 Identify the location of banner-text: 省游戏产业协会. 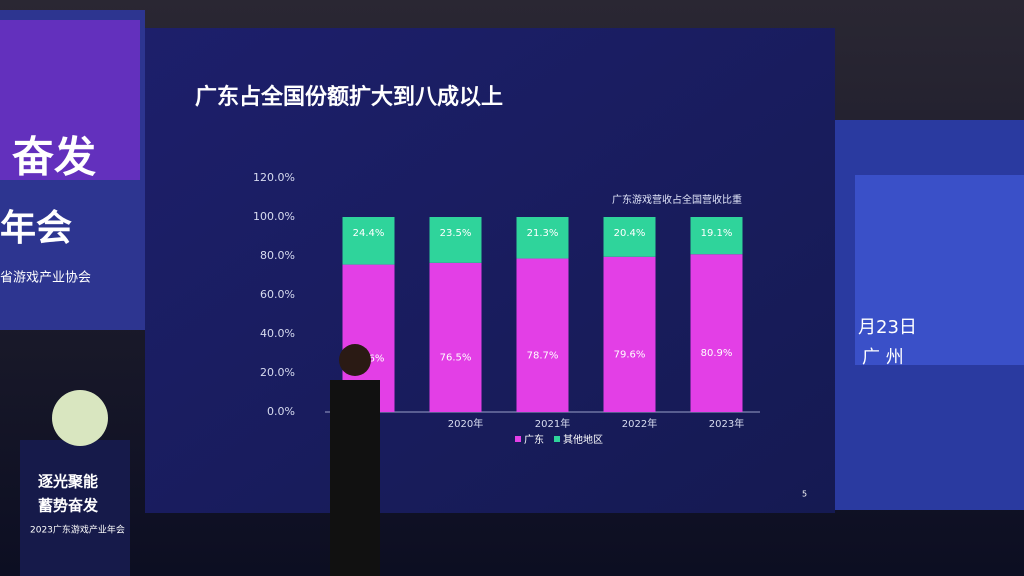
(45, 278).